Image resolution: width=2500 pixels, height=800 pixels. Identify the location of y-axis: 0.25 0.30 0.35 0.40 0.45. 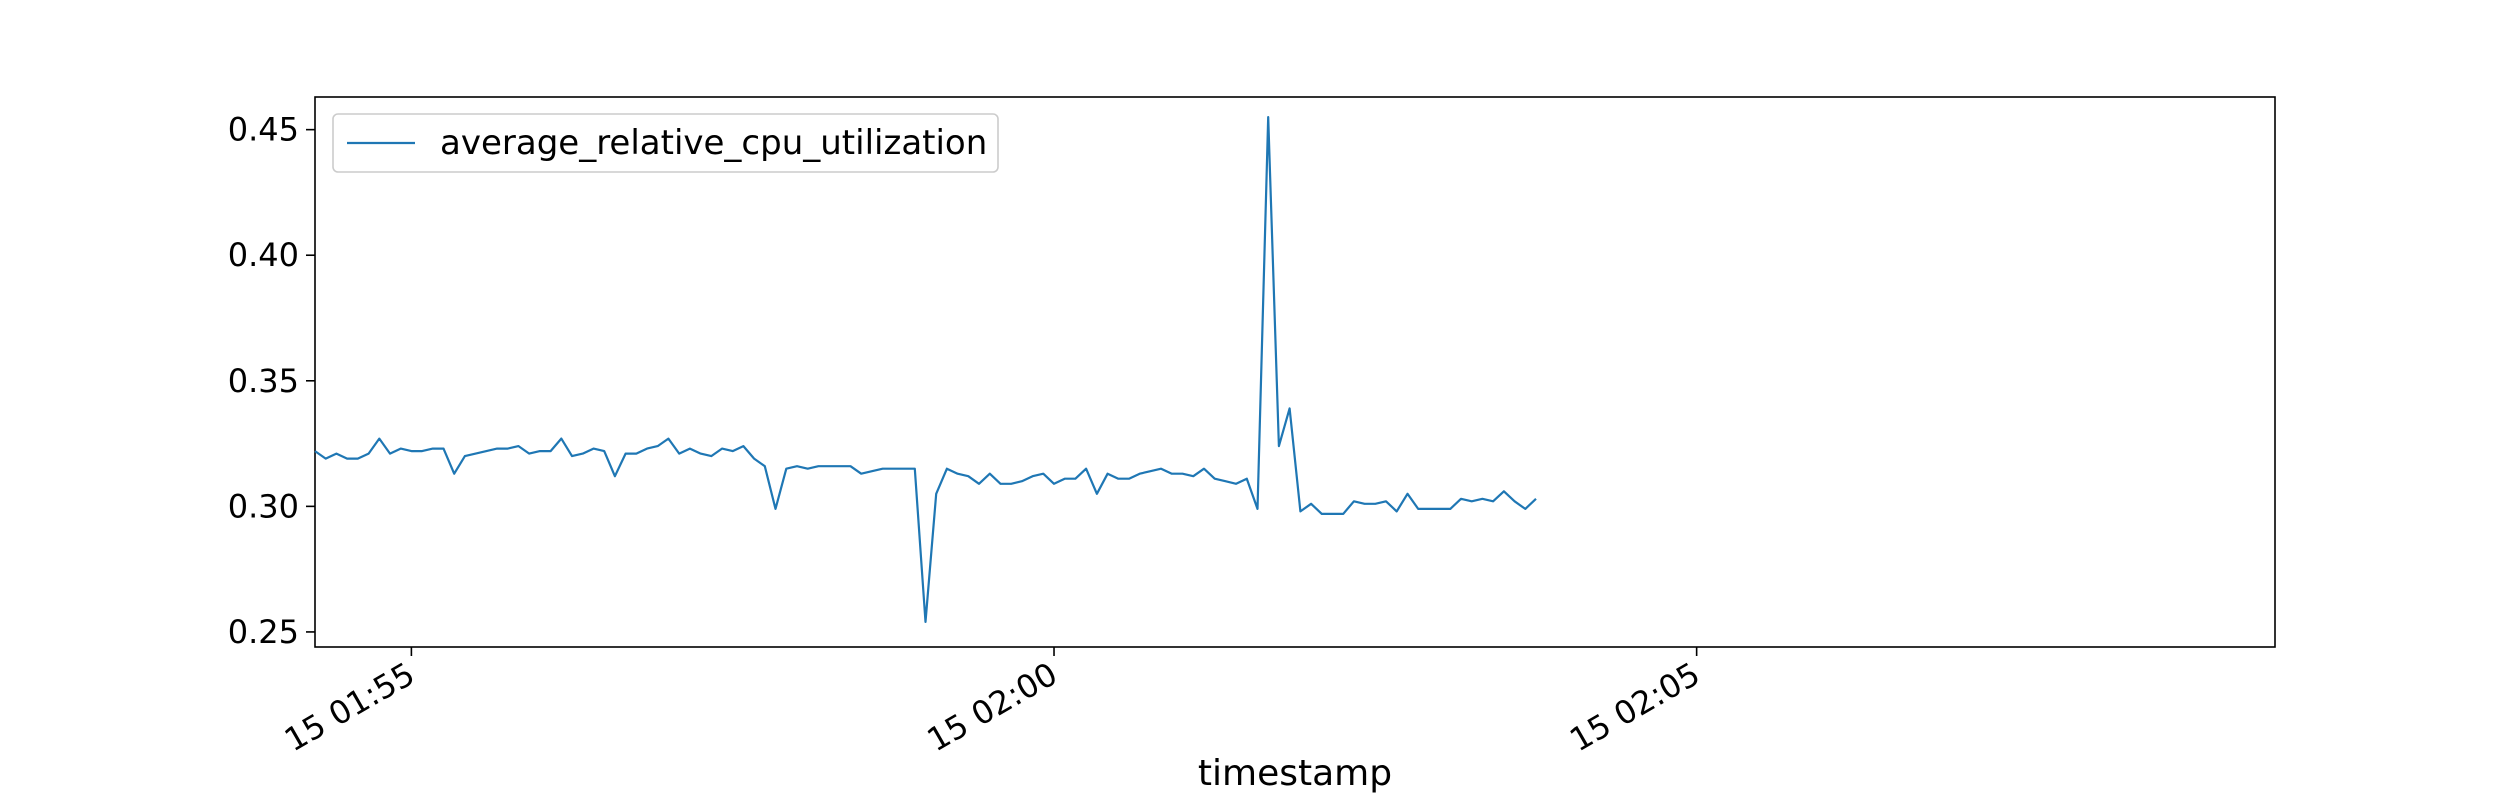
(271, 381).